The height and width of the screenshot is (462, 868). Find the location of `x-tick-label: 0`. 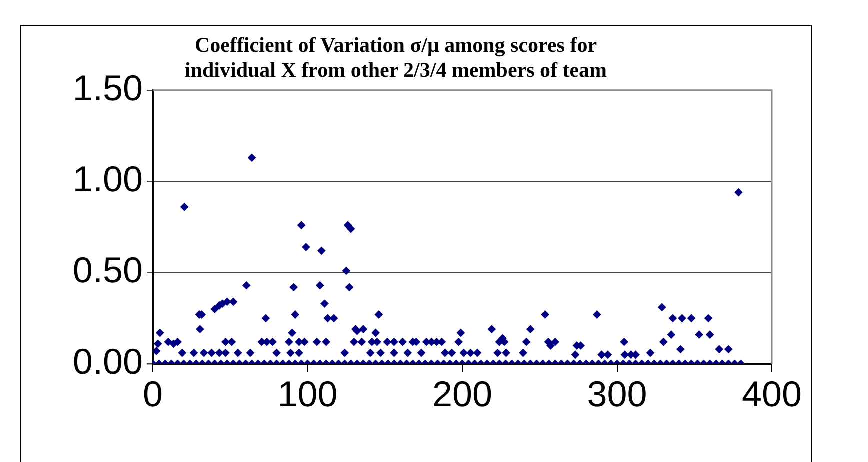

x-tick-label: 0 is located at coordinates (153, 394).